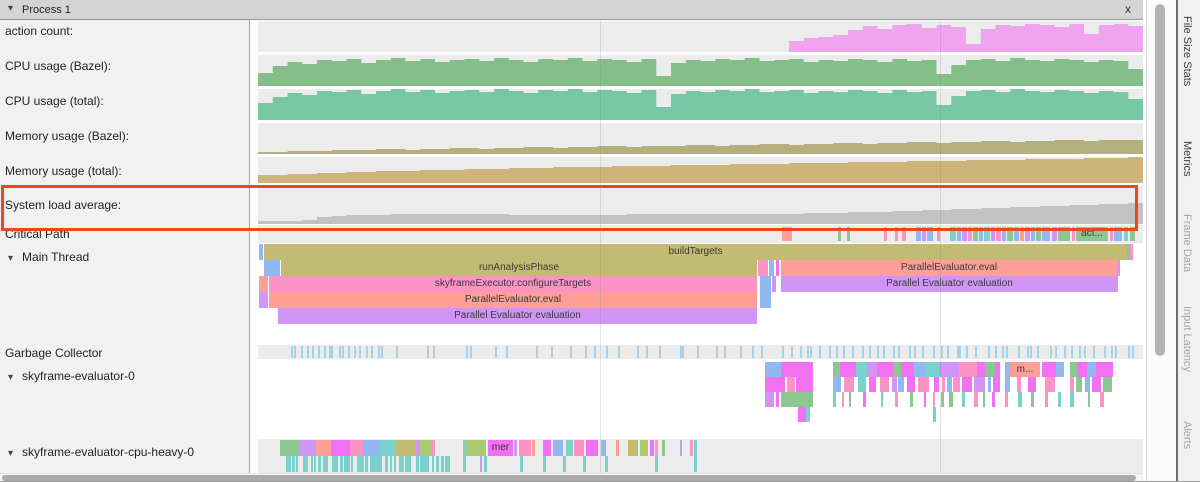  What do you see at coordinates (949, 284) in the screenshot?
I see `slice-Parallel-Evaluator-evaluation: Parallel Evaluator evaluation` at bounding box center [949, 284].